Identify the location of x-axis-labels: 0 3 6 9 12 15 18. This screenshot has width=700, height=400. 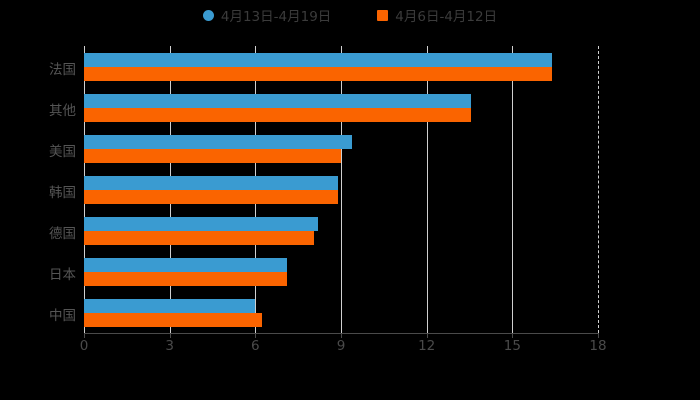
(350, 348).